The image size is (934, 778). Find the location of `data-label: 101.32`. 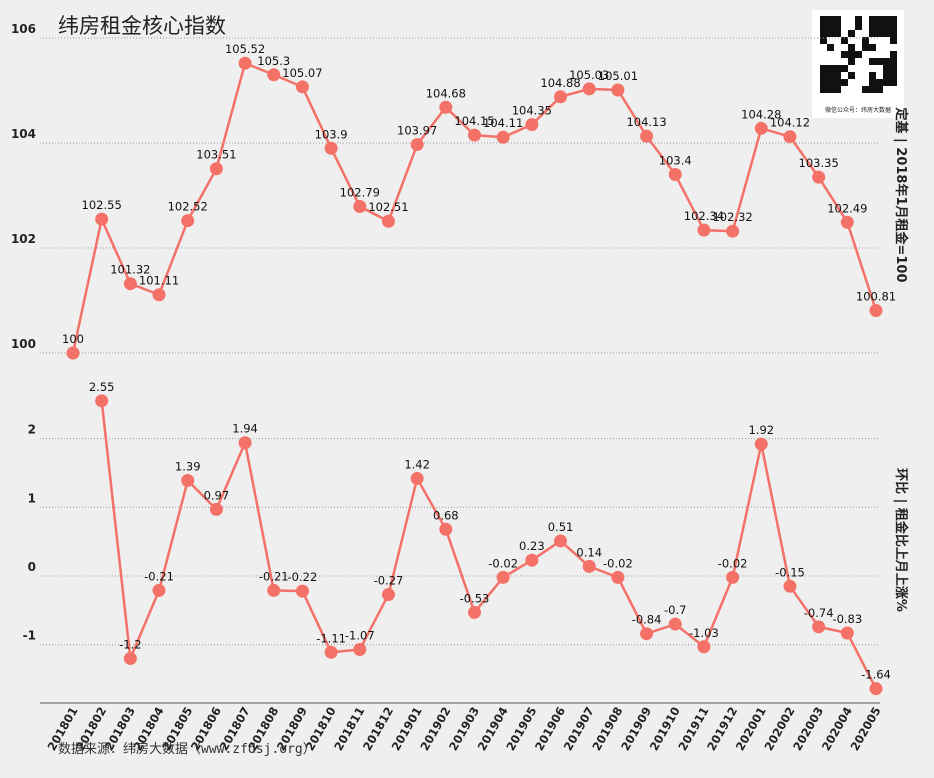

data-label: 101.32 is located at coordinates (130, 270).